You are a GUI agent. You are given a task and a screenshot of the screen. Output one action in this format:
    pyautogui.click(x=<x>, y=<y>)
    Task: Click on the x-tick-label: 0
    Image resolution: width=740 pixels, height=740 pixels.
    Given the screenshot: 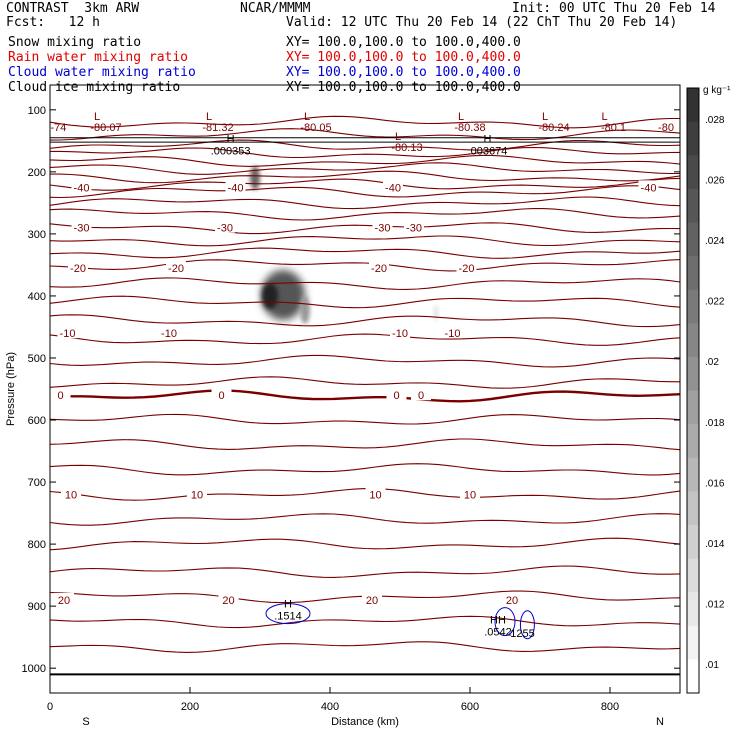 What is the action you would take?
    pyautogui.click(x=50, y=707)
    